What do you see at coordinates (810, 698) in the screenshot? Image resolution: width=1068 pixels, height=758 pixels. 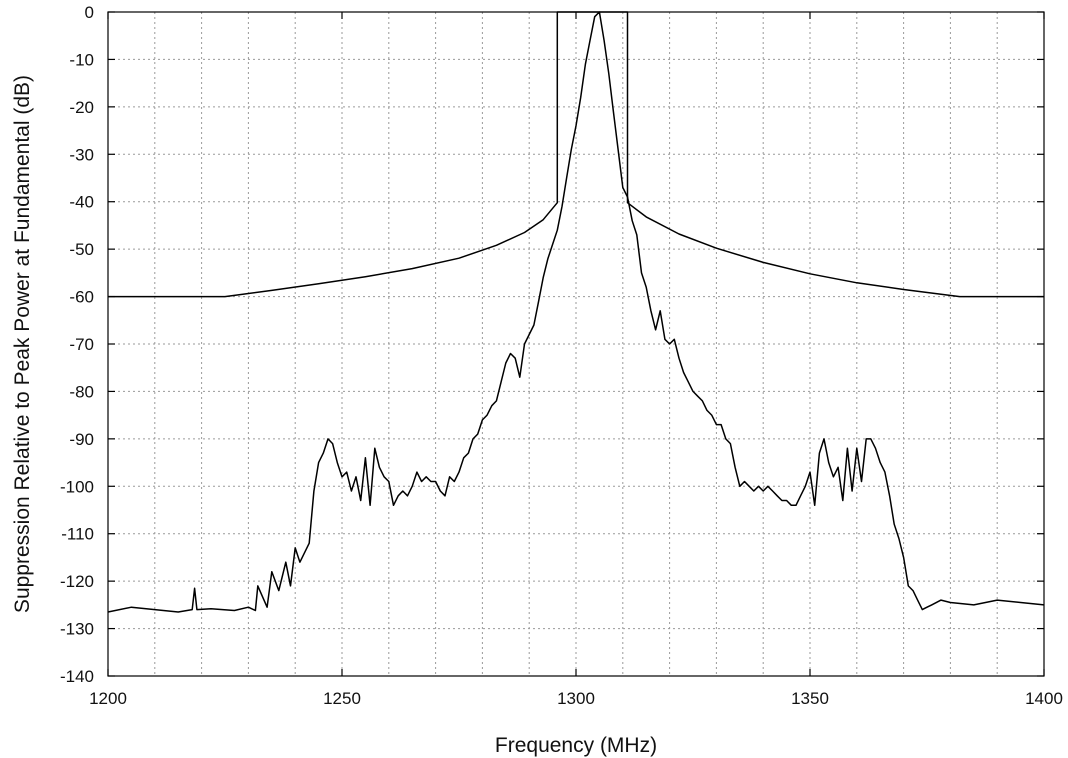 I see `x-tick-label: 1350` at bounding box center [810, 698].